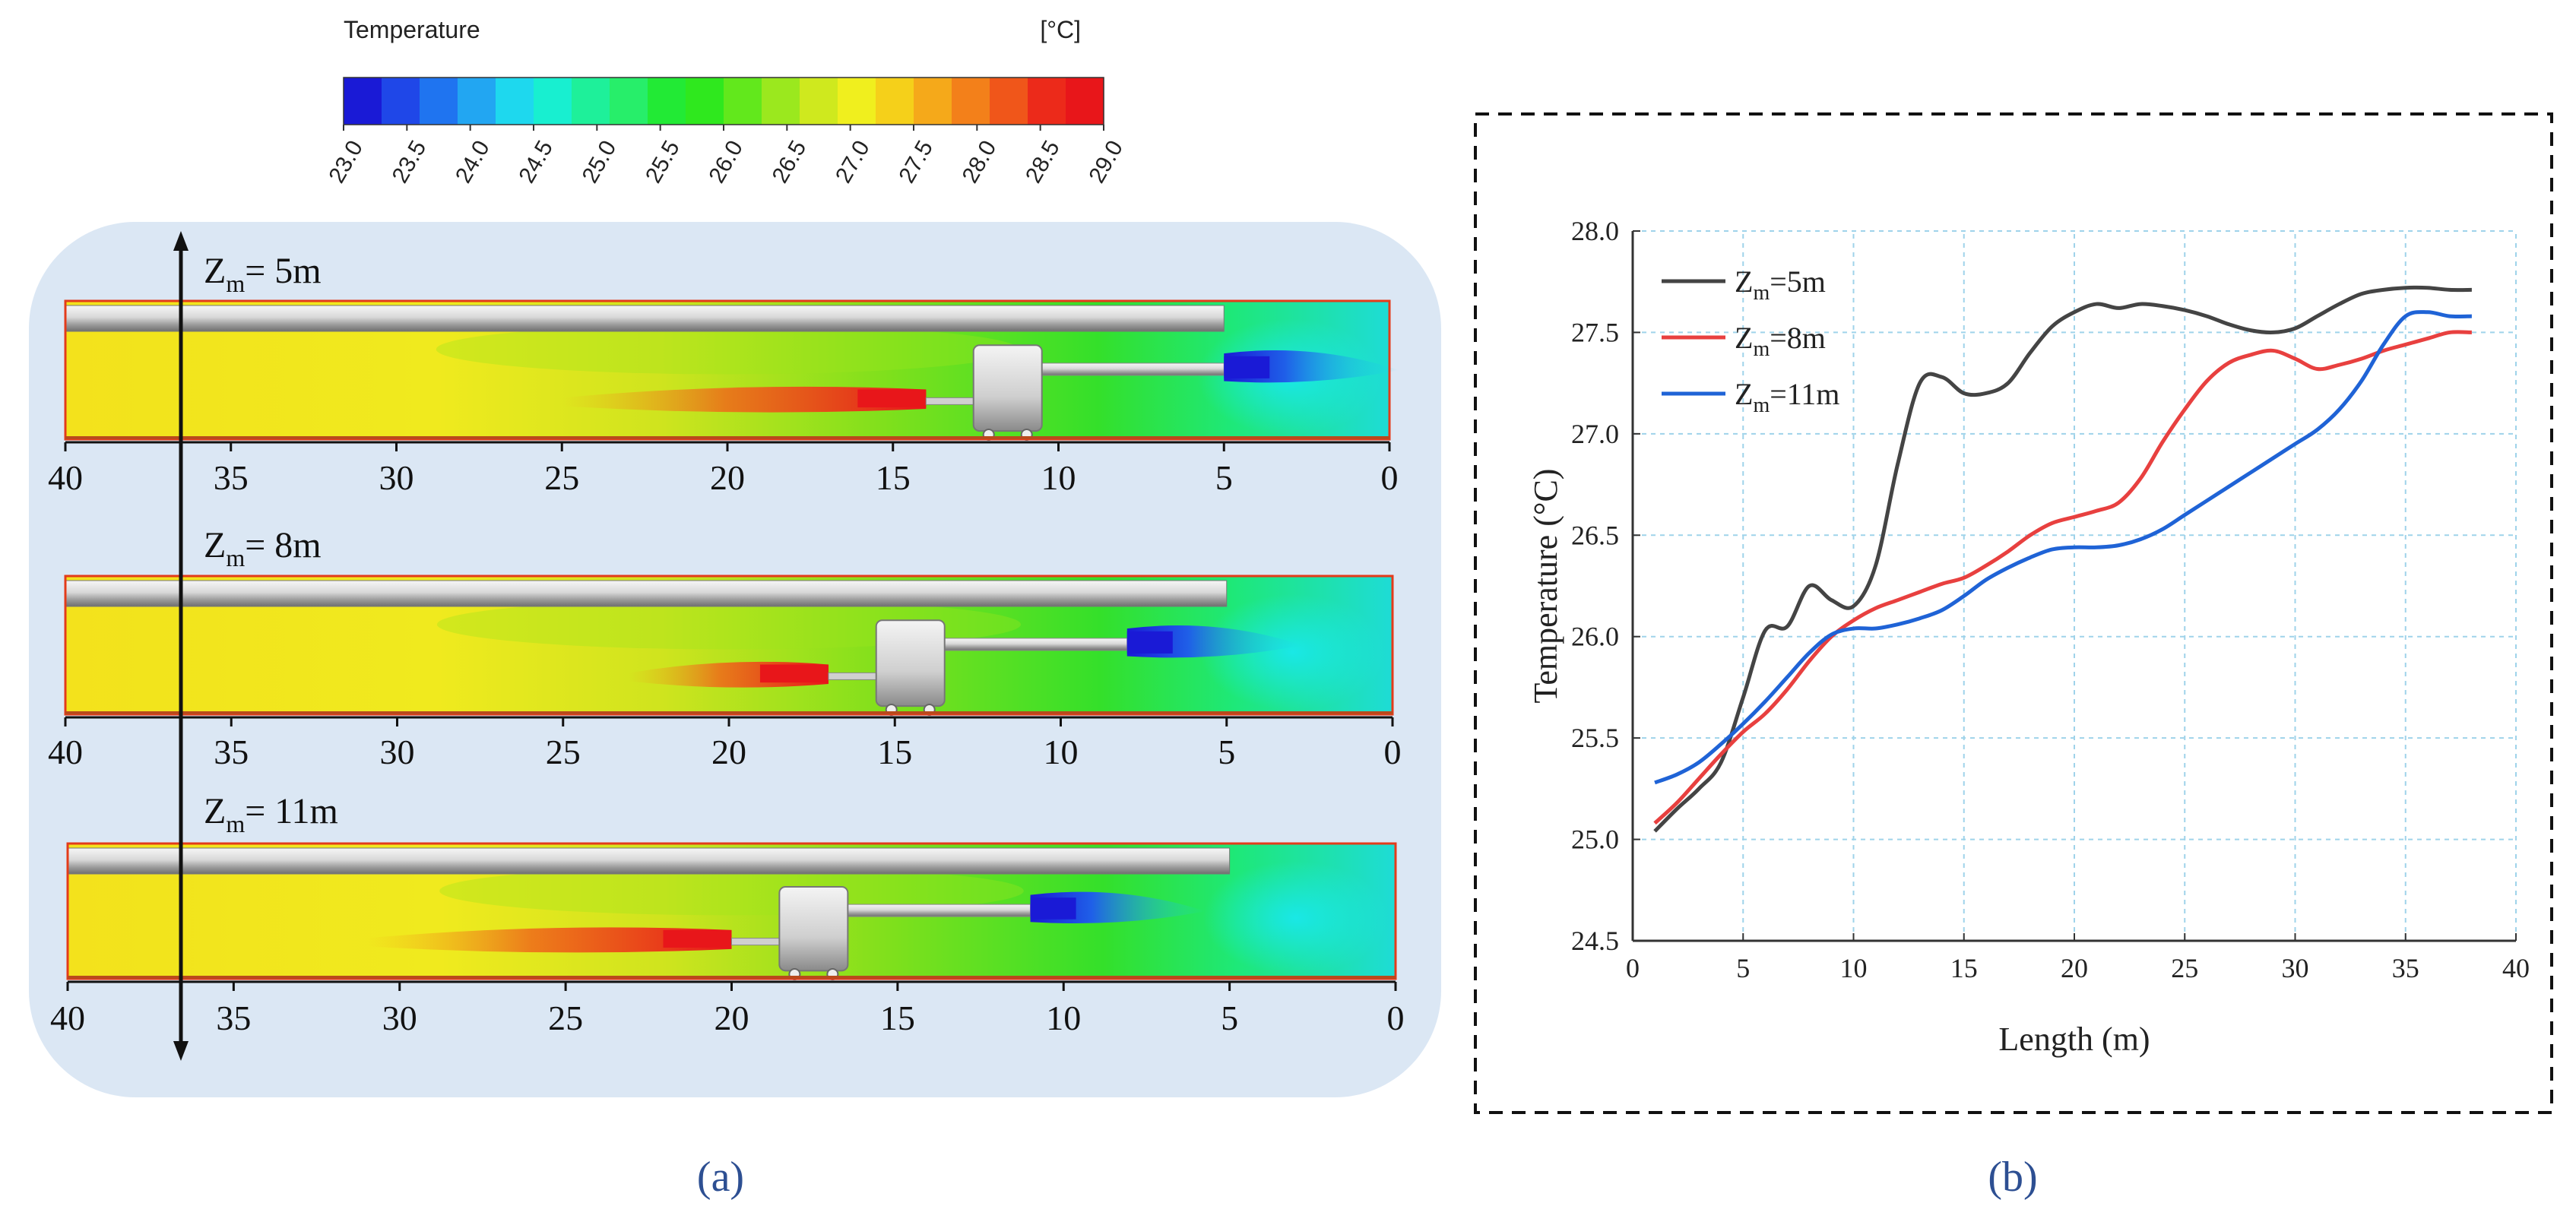 The height and width of the screenshot is (1225, 2576). Describe the element at coordinates (1545, 586) in the screenshot. I see `y-axis-label: Temperature (°C)` at that location.